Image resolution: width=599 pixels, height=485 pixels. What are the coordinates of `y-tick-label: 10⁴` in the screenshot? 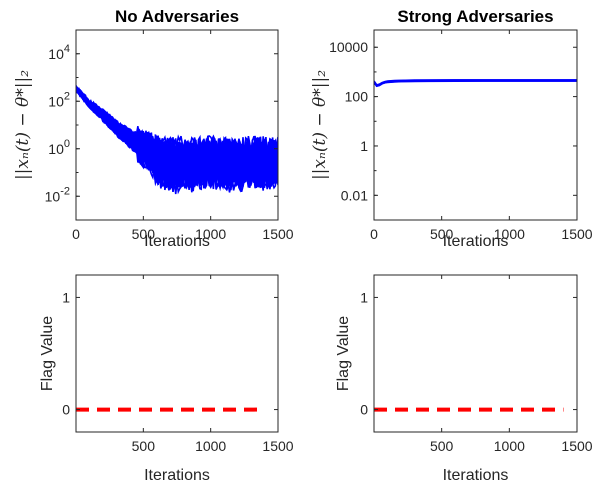 It's located at (59, 52).